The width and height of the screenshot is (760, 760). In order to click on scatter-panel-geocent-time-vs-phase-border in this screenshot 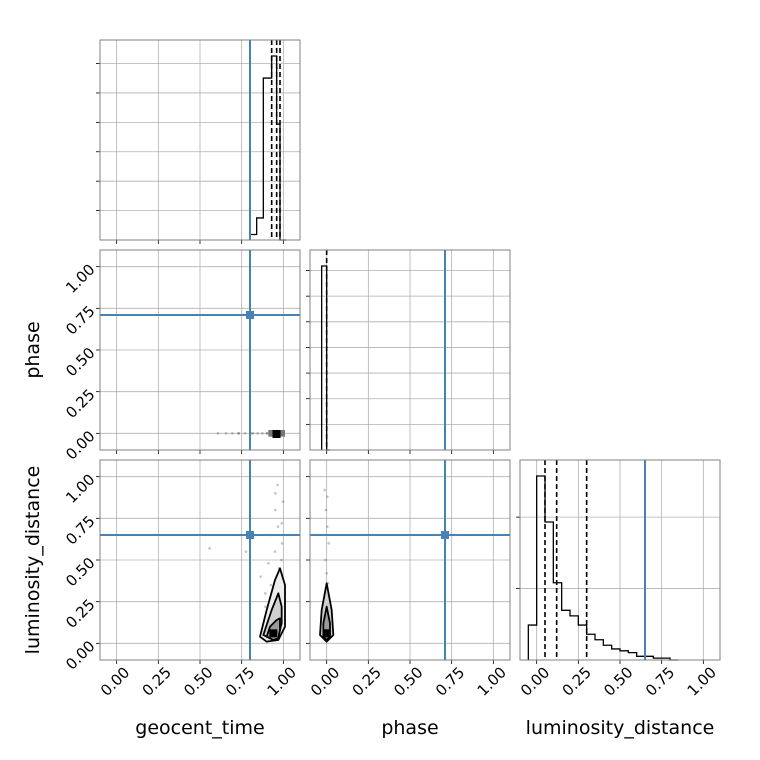, I will do `click(200, 350)`.